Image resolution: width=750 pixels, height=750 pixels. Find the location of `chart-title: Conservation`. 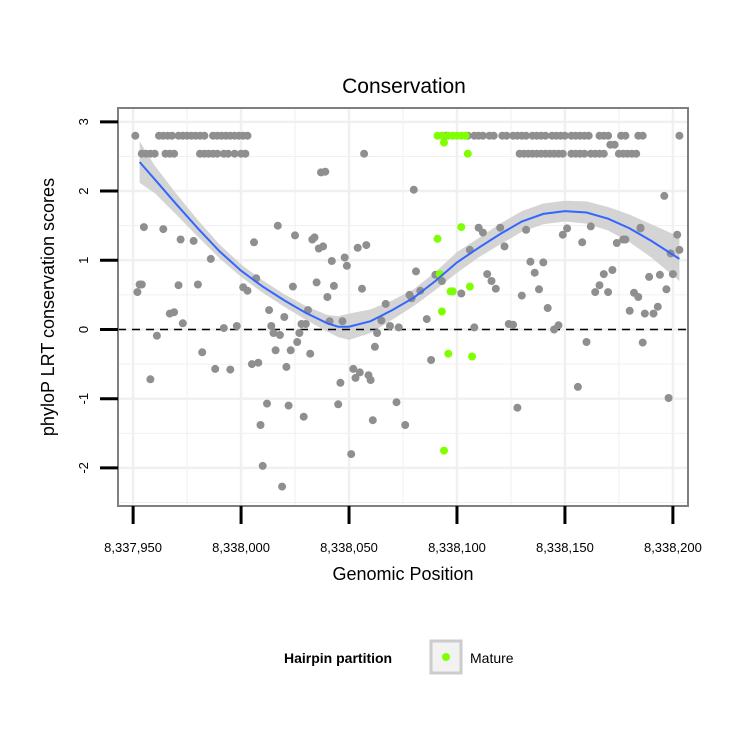

chart-title: Conservation is located at coordinates (404, 86).